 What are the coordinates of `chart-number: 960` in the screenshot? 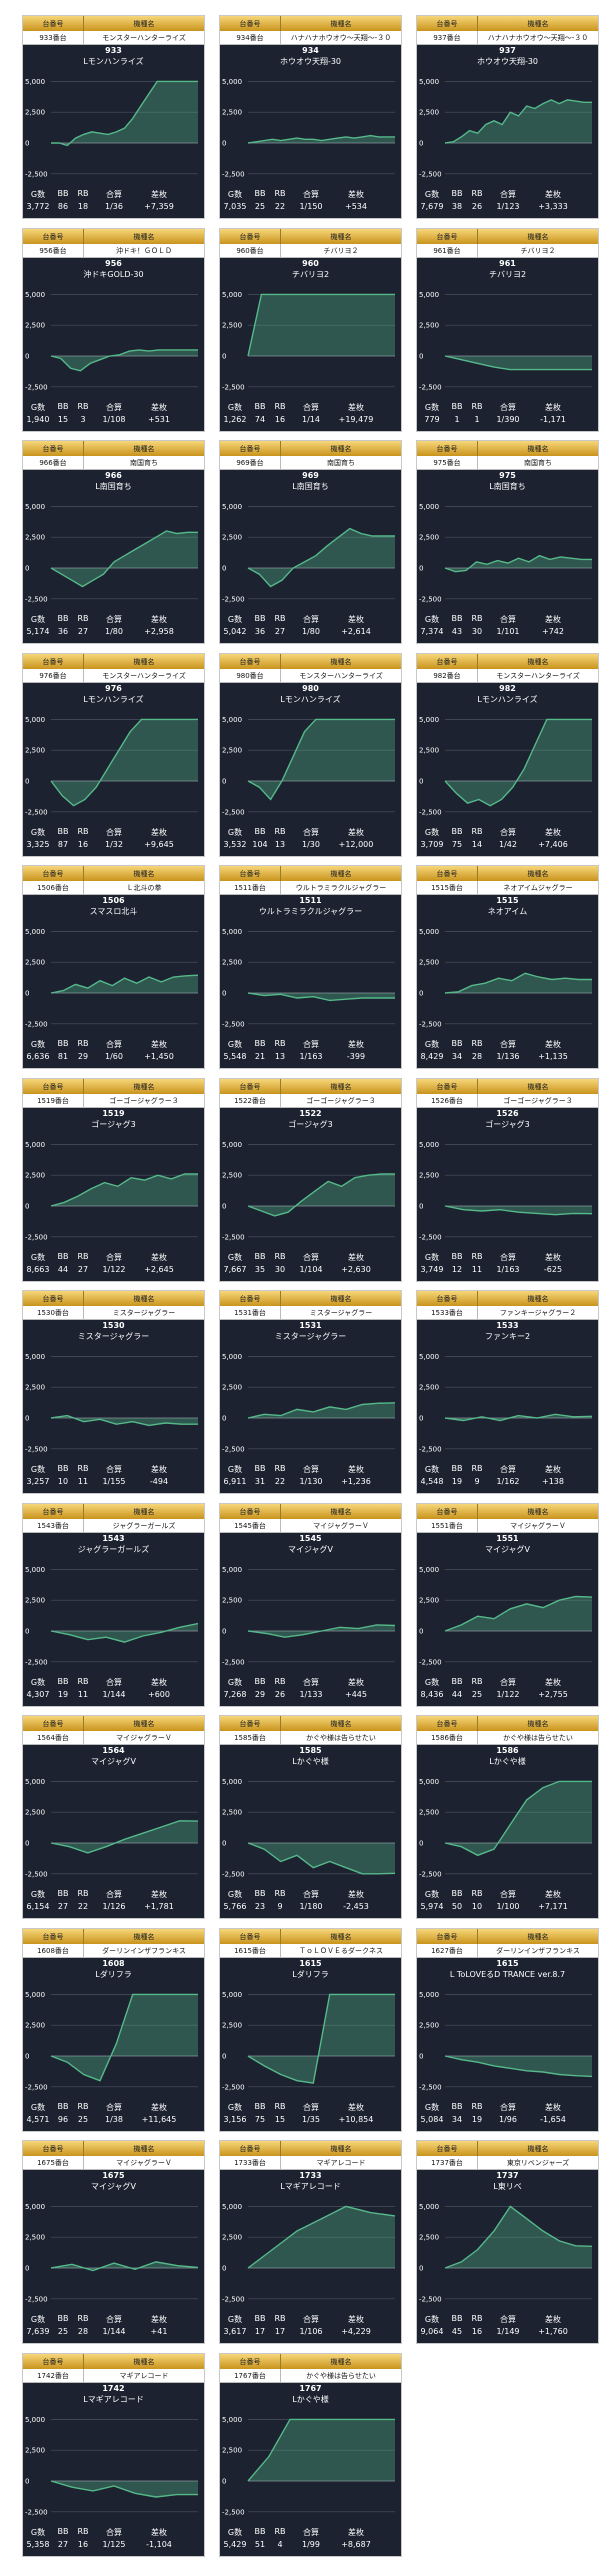 It's located at (310, 263).